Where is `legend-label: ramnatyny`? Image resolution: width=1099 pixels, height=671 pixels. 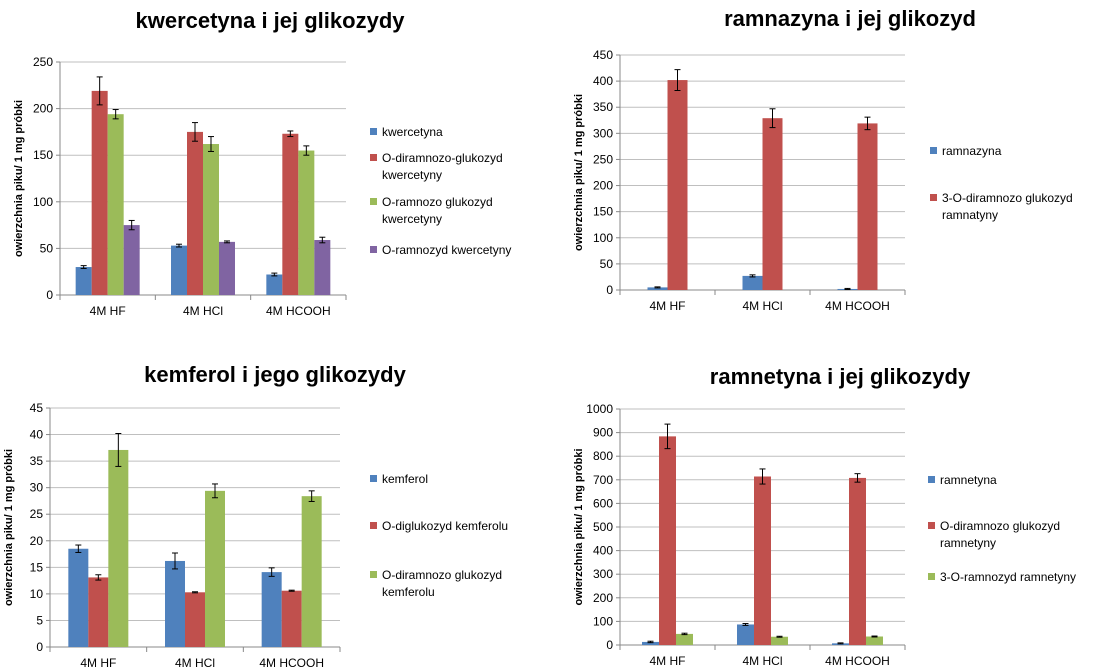
legend-label: ramnatyny is located at coordinates (970, 215).